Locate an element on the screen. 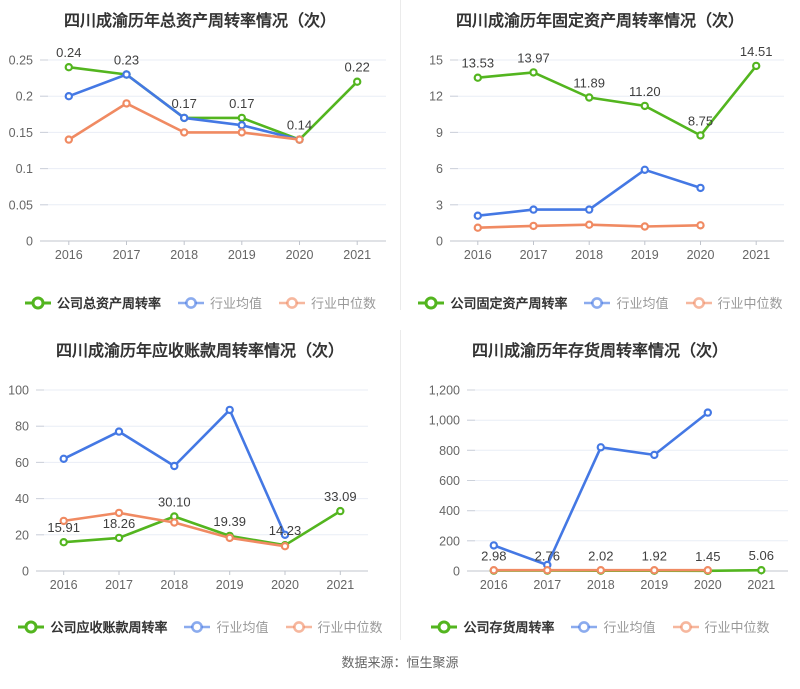 This screenshot has height=689, width=800. chart-legend: 公司总资产周转率 行业均值 行业中位数 is located at coordinates (200, 302).